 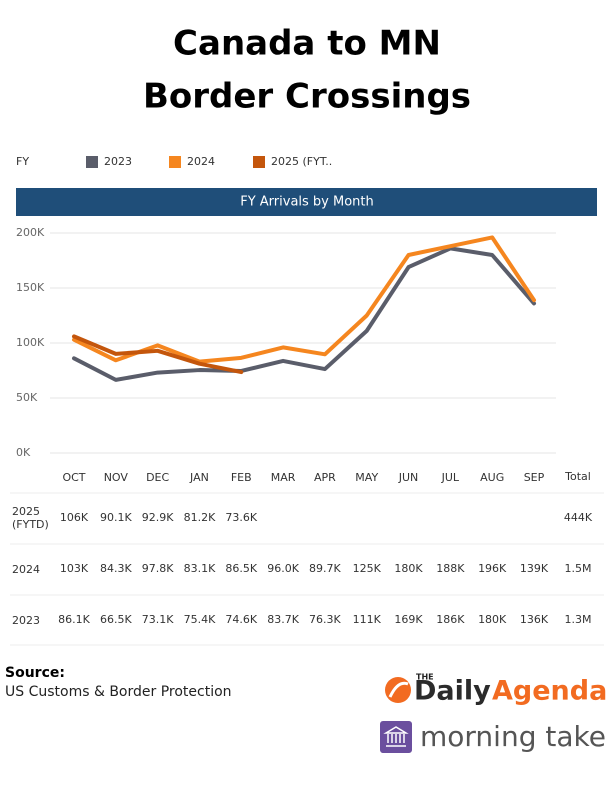 I want to click on table-total: 1.5M, so click(x=578, y=568).